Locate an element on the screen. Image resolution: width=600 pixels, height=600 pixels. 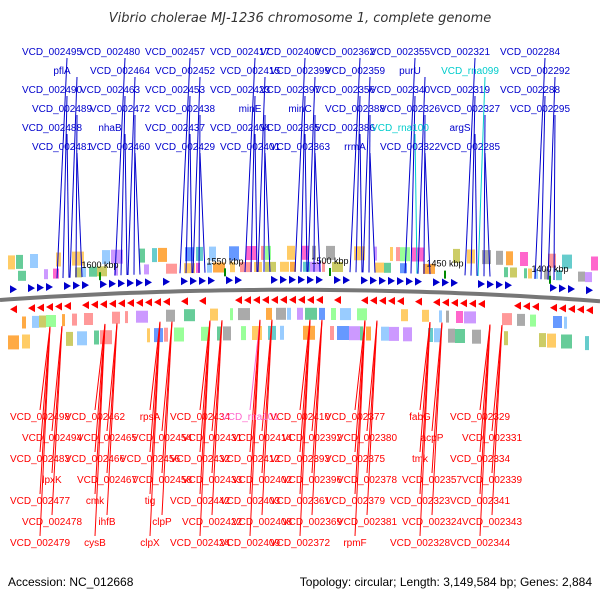
gene-label: VCD_002322 is located at coordinates (410, 147).